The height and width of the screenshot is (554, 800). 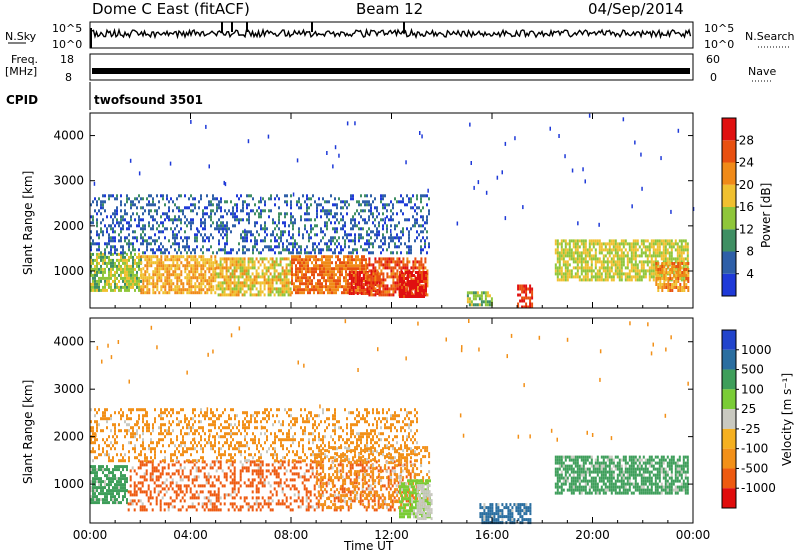 I want to click on power-colorbar-ticklabel-0: 4, so click(x=750, y=274).